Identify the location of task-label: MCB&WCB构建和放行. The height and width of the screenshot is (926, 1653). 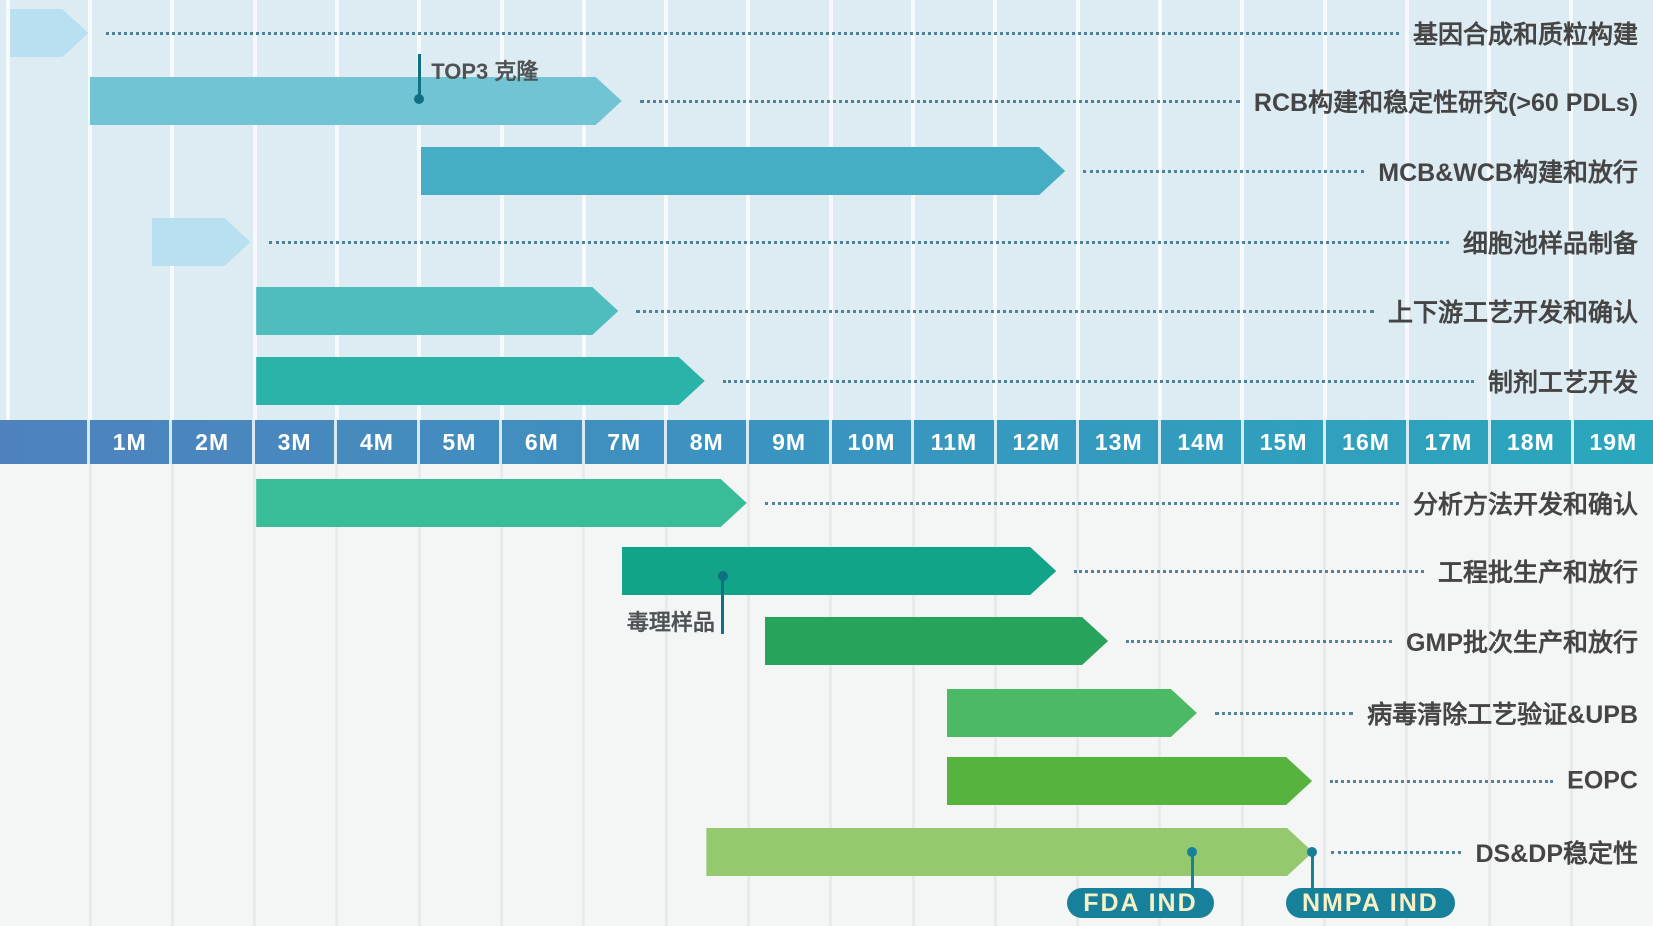
(1508, 173).